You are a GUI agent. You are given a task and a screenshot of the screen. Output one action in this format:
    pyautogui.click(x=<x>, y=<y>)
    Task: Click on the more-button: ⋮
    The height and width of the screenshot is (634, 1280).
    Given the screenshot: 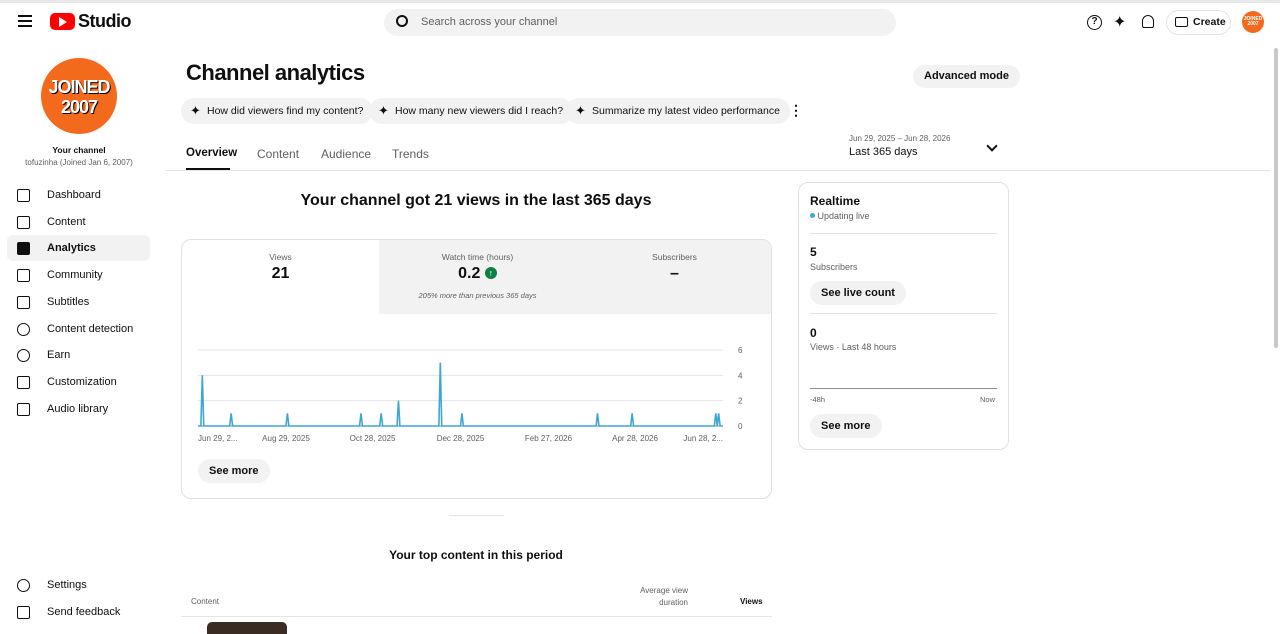 What is the action you would take?
    pyautogui.click(x=796, y=110)
    